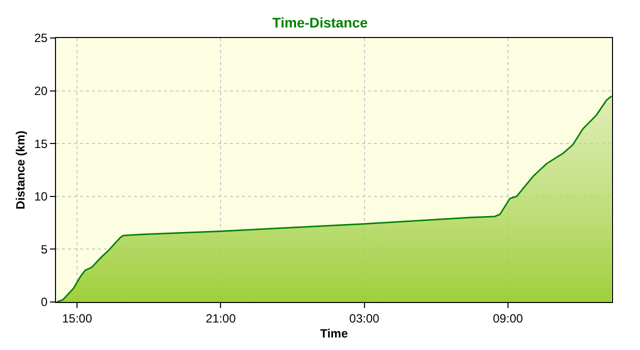  Describe the element at coordinates (41, 197) in the screenshot. I see `y-tick-label: 10` at that location.